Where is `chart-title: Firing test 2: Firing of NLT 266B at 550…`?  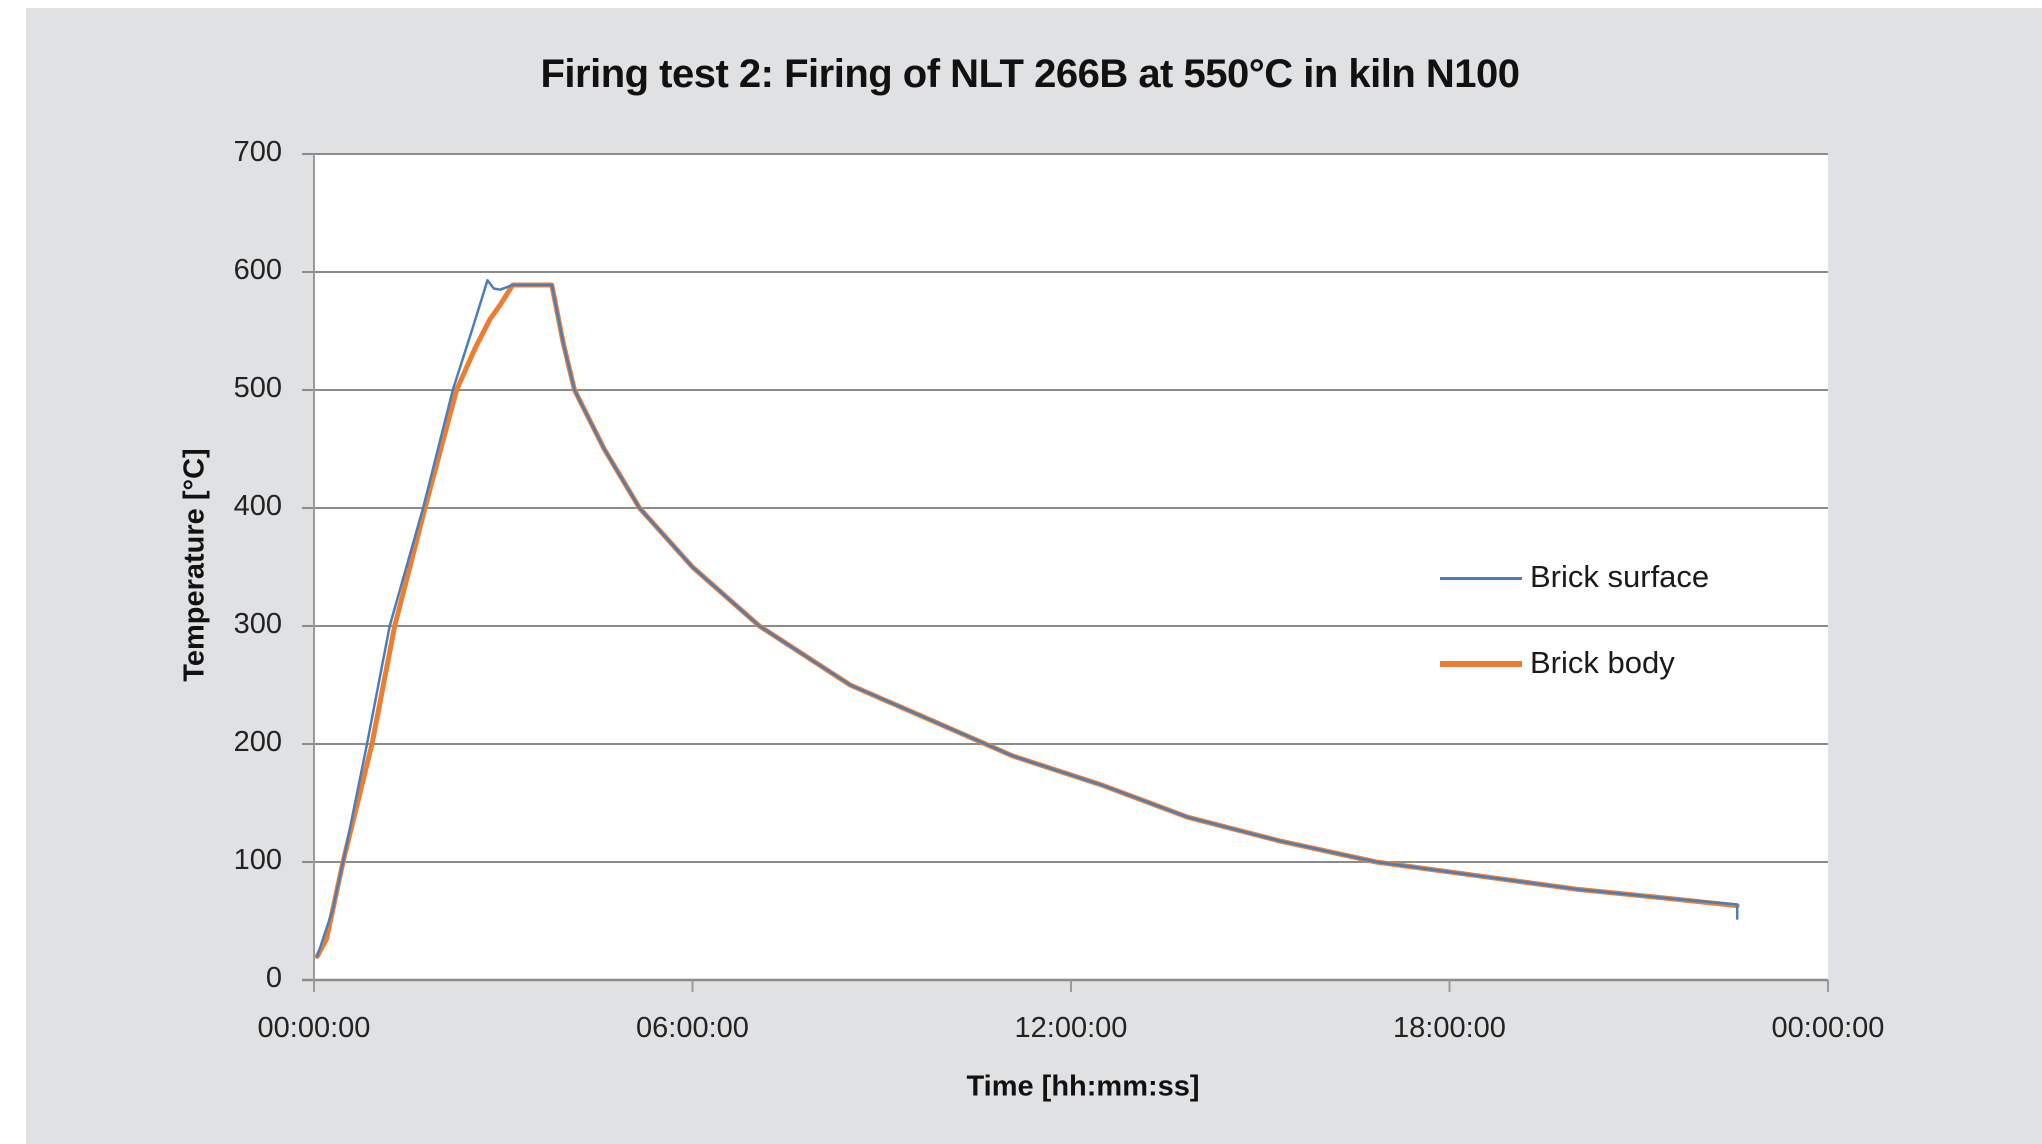
chart-title: Firing test 2: Firing of NLT 266B at 550… is located at coordinates (1030, 74).